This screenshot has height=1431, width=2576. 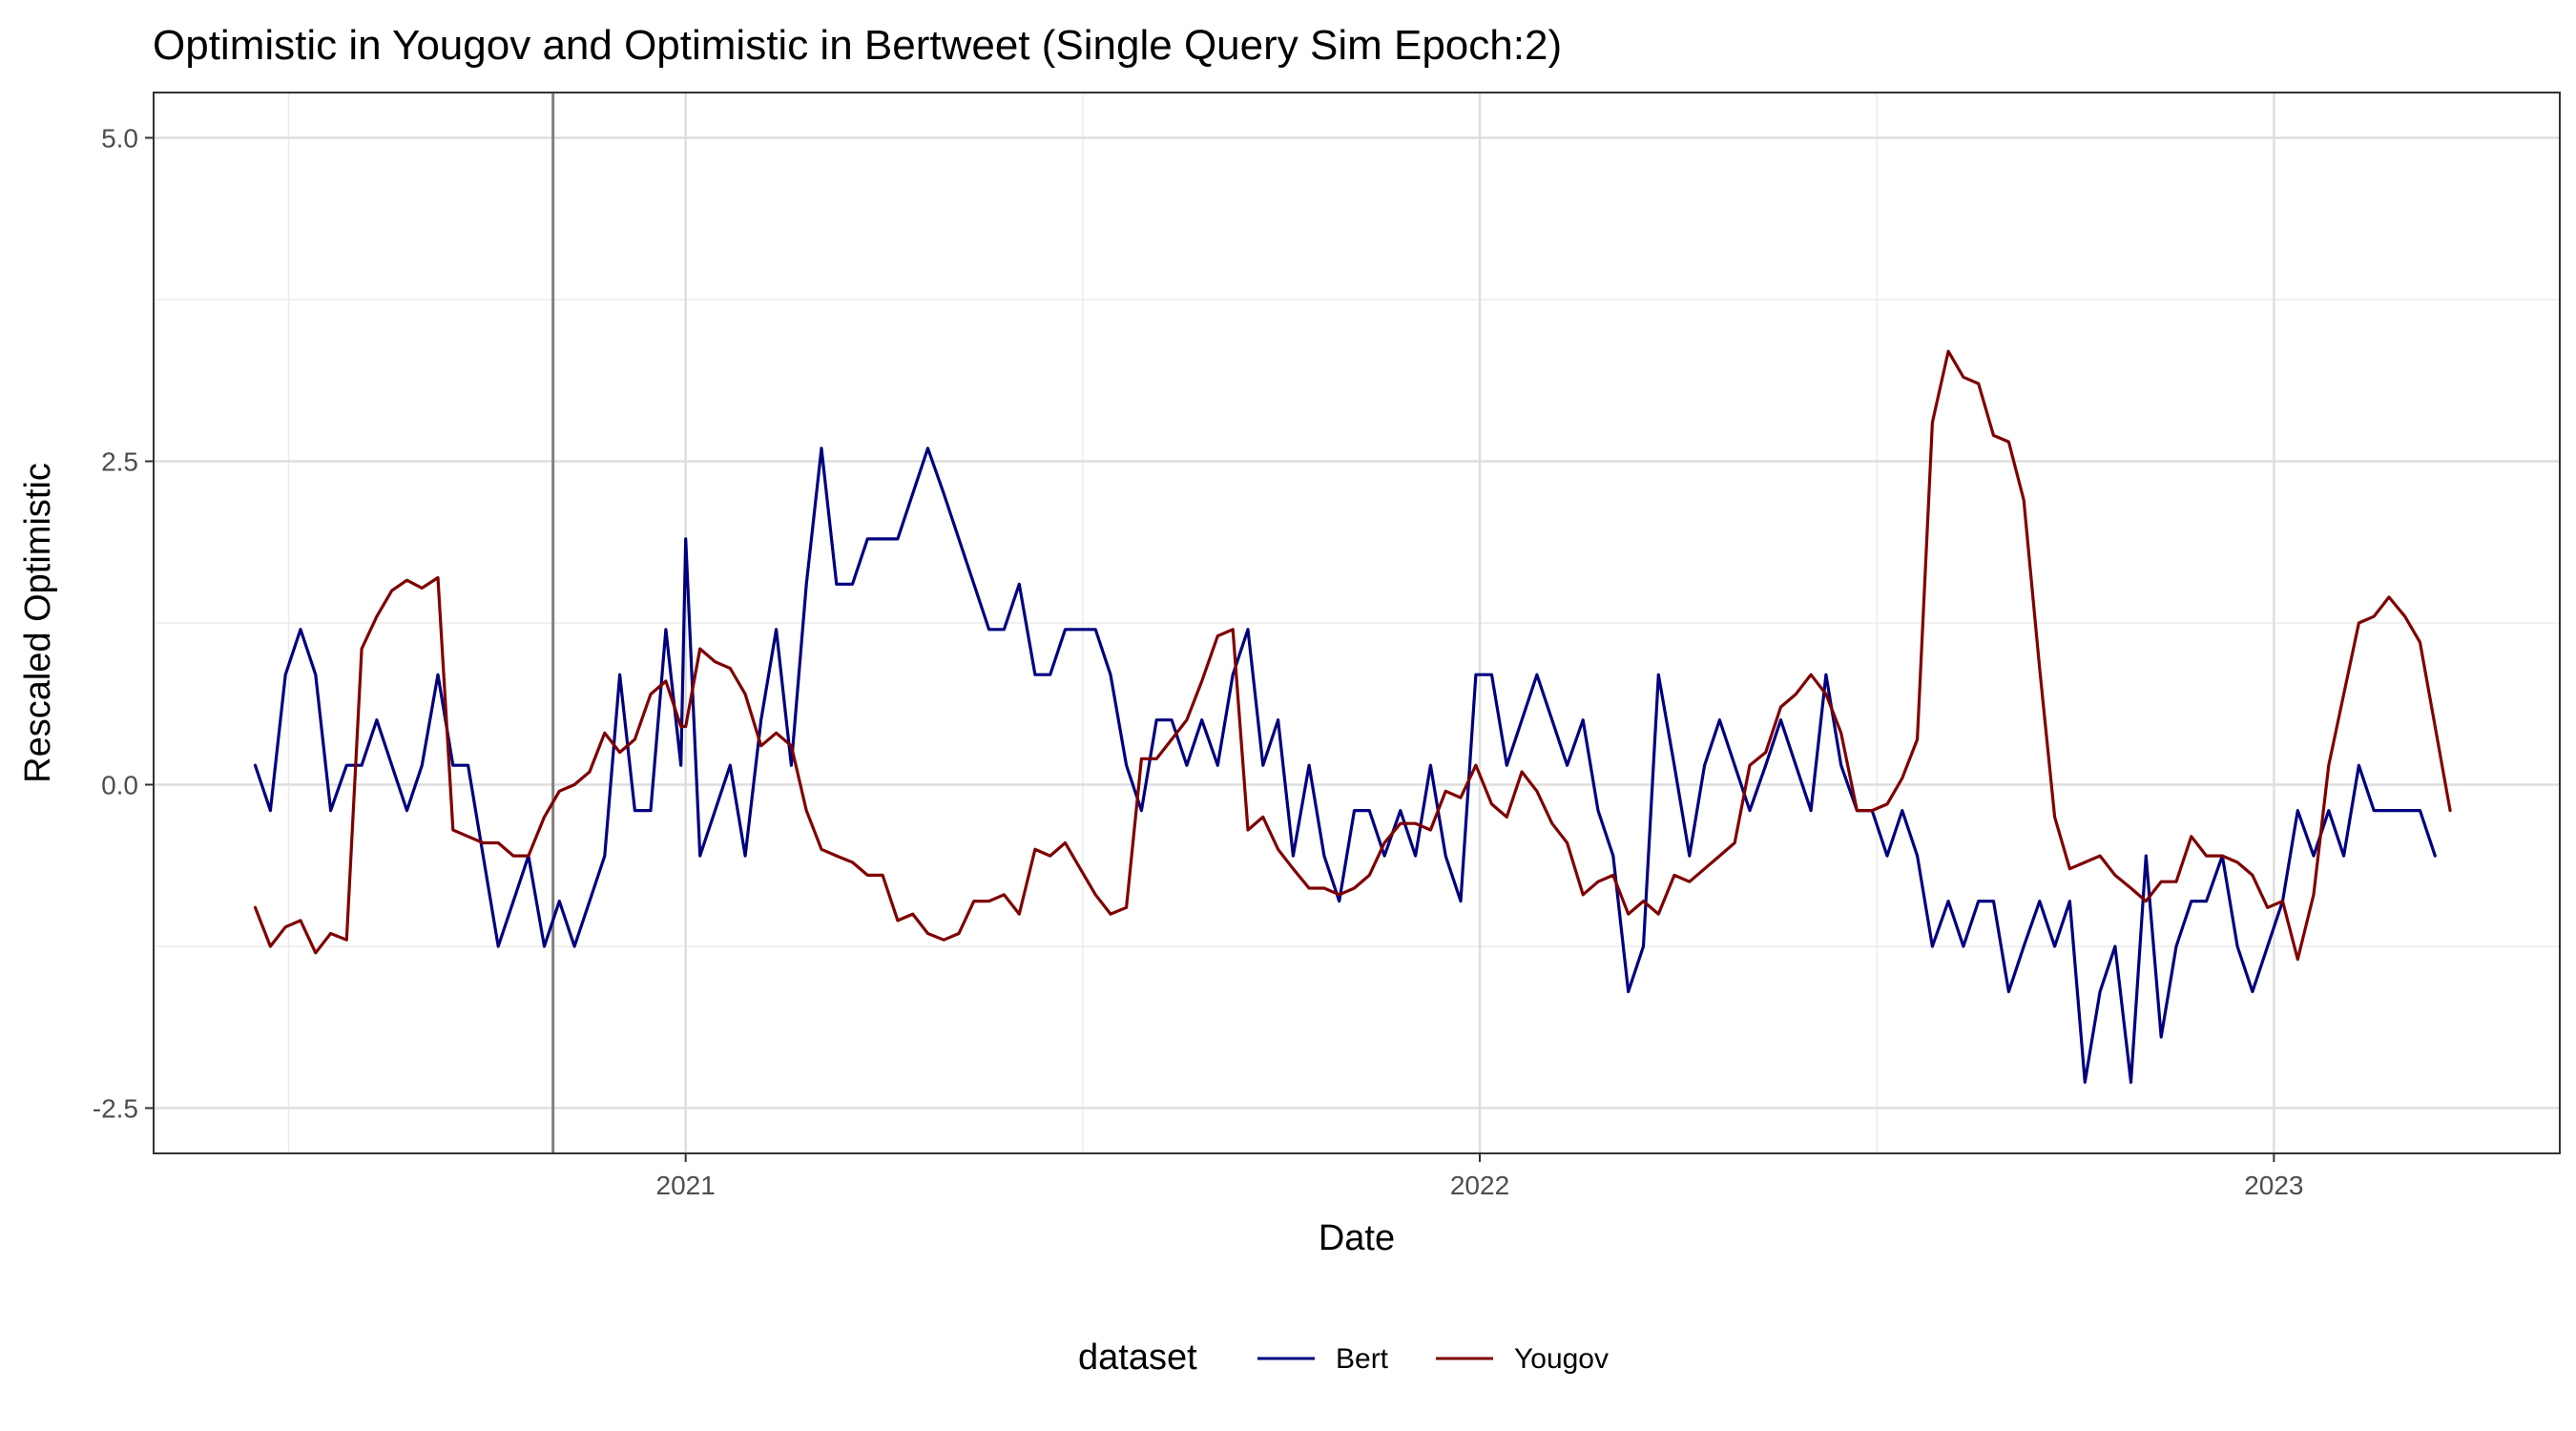 What do you see at coordinates (1479, 1186) in the screenshot?
I see `x-tick-label: 2022` at bounding box center [1479, 1186].